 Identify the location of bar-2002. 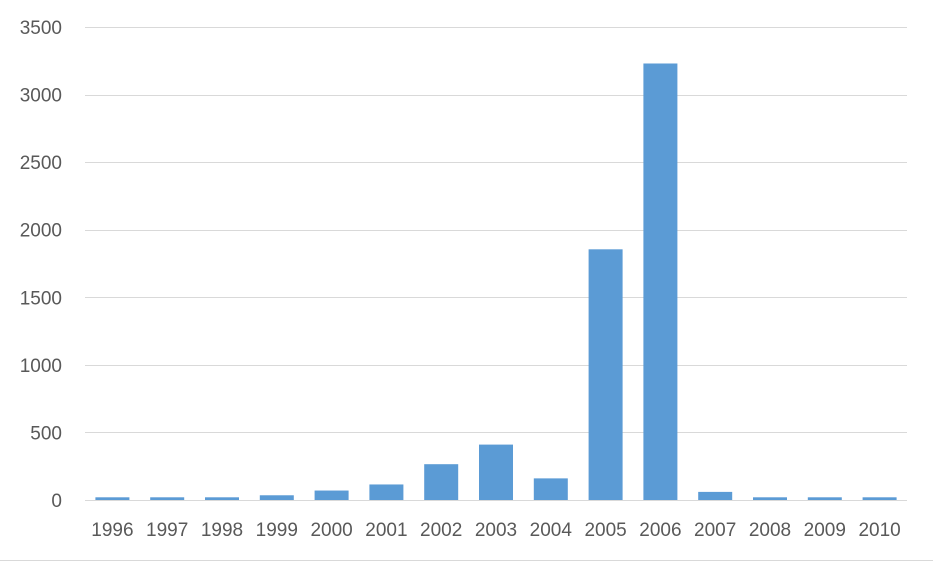
(441, 482).